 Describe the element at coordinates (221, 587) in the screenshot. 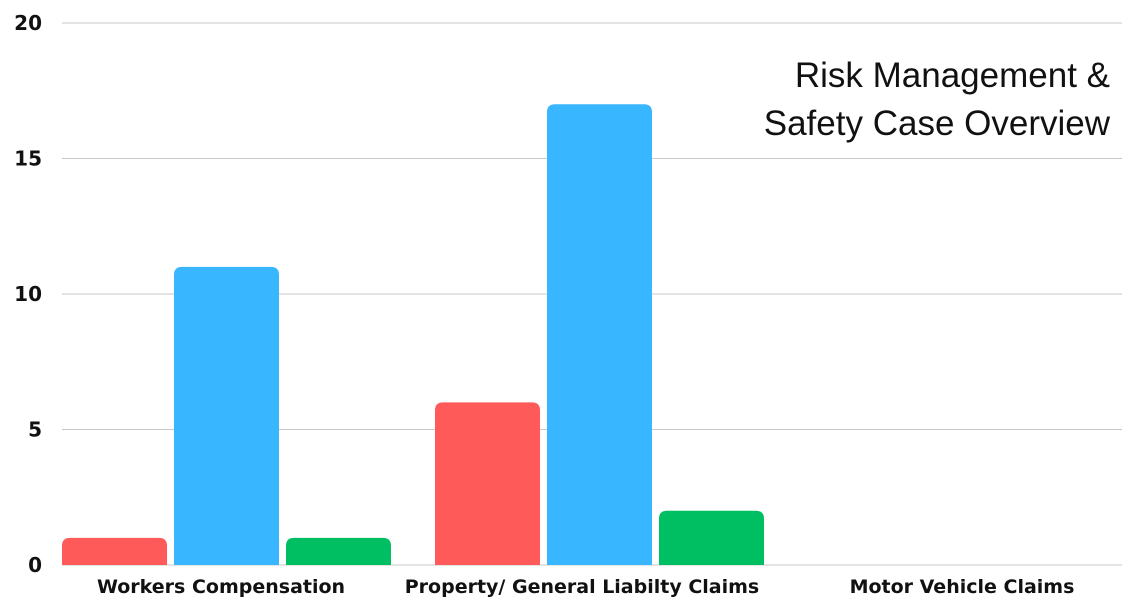

I see `x-tick-label: Workers Compensation` at that location.